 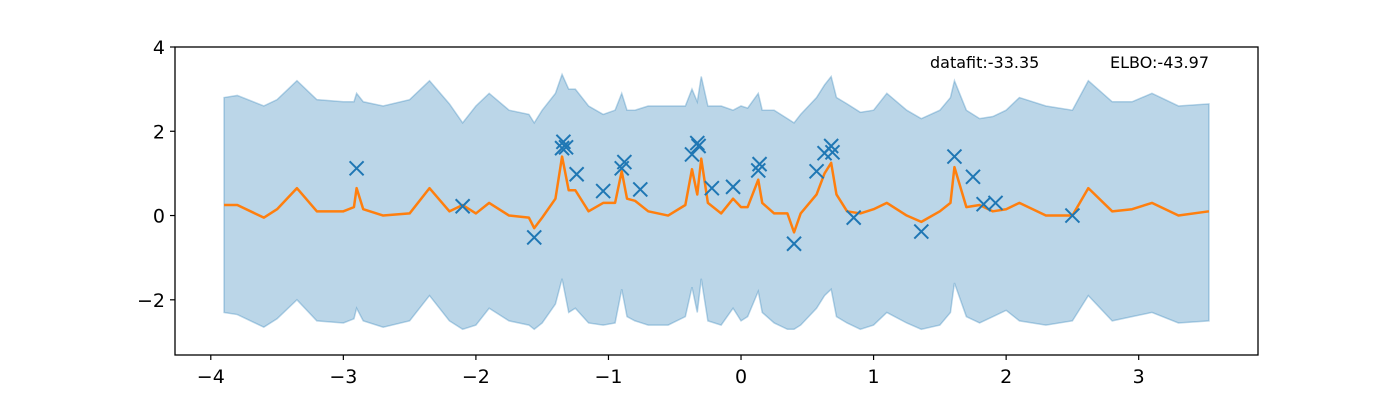 I want to click on y-tick-label: 2, so click(x=159, y=132).